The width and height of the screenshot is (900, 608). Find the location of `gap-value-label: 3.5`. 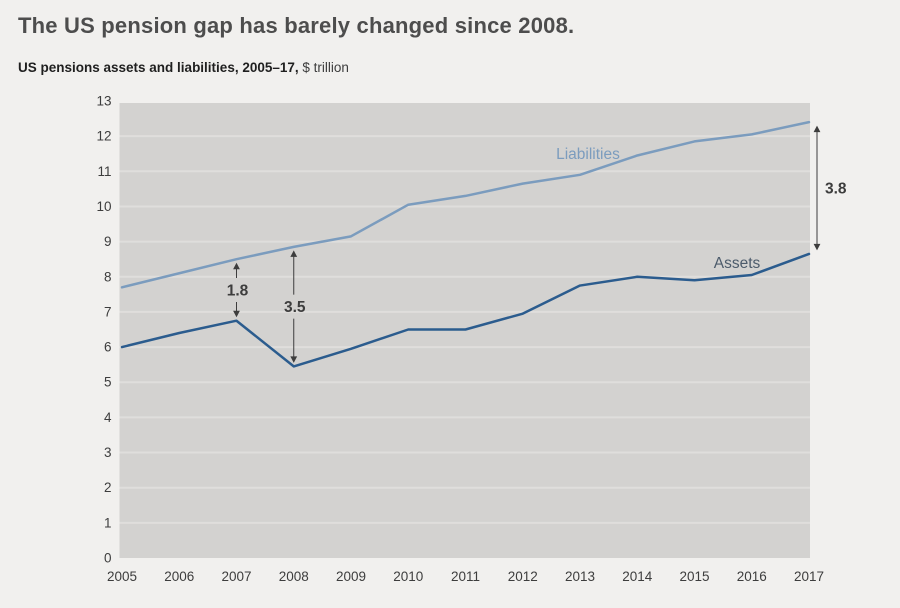

gap-value-label: 3.5 is located at coordinates (295, 307).